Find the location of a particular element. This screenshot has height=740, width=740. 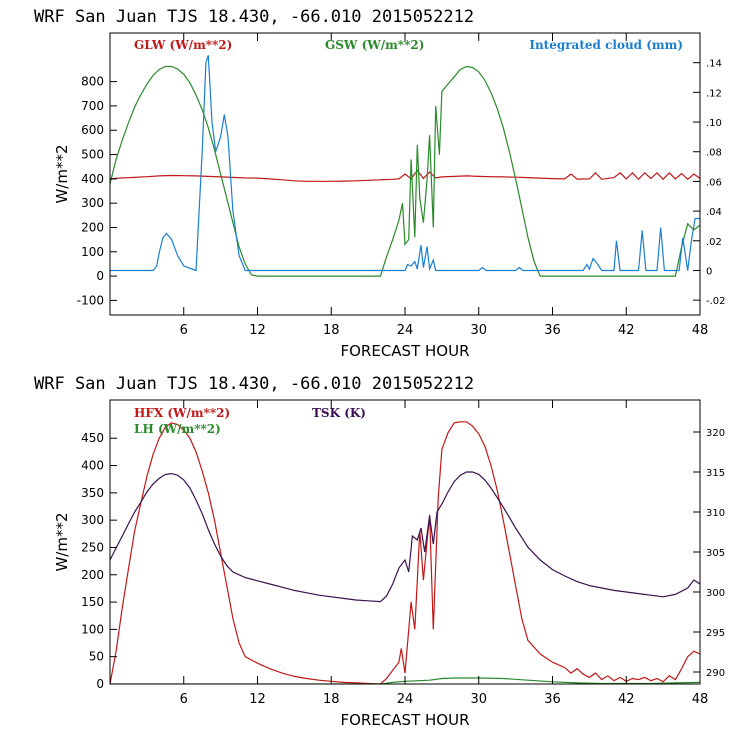

y2-tick-label: 315 is located at coordinates (715, 473).